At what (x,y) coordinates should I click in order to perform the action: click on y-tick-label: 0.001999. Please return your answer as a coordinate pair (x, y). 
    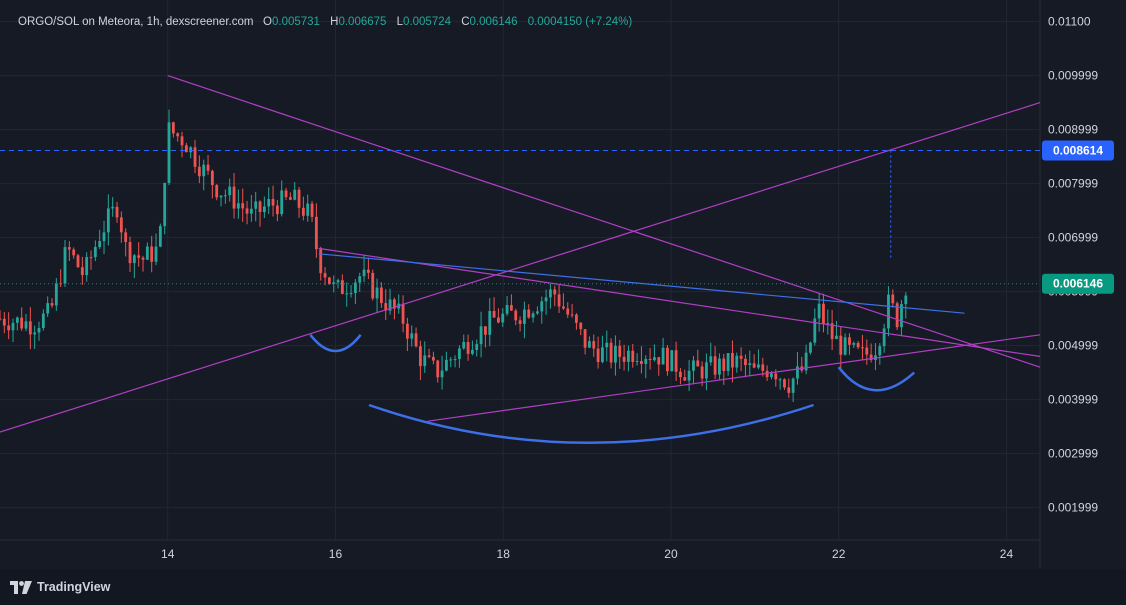
    Looking at the image, I should click on (1073, 508).